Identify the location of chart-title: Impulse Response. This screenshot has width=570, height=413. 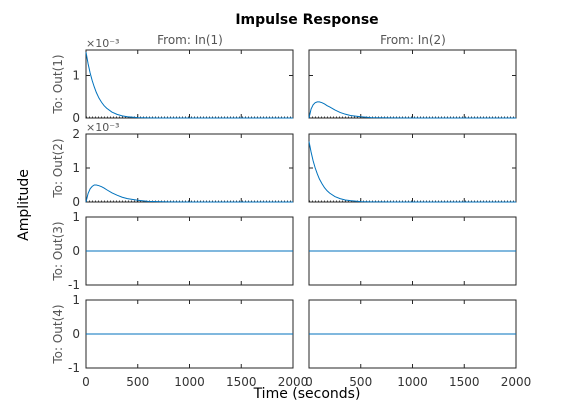
(306, 20).